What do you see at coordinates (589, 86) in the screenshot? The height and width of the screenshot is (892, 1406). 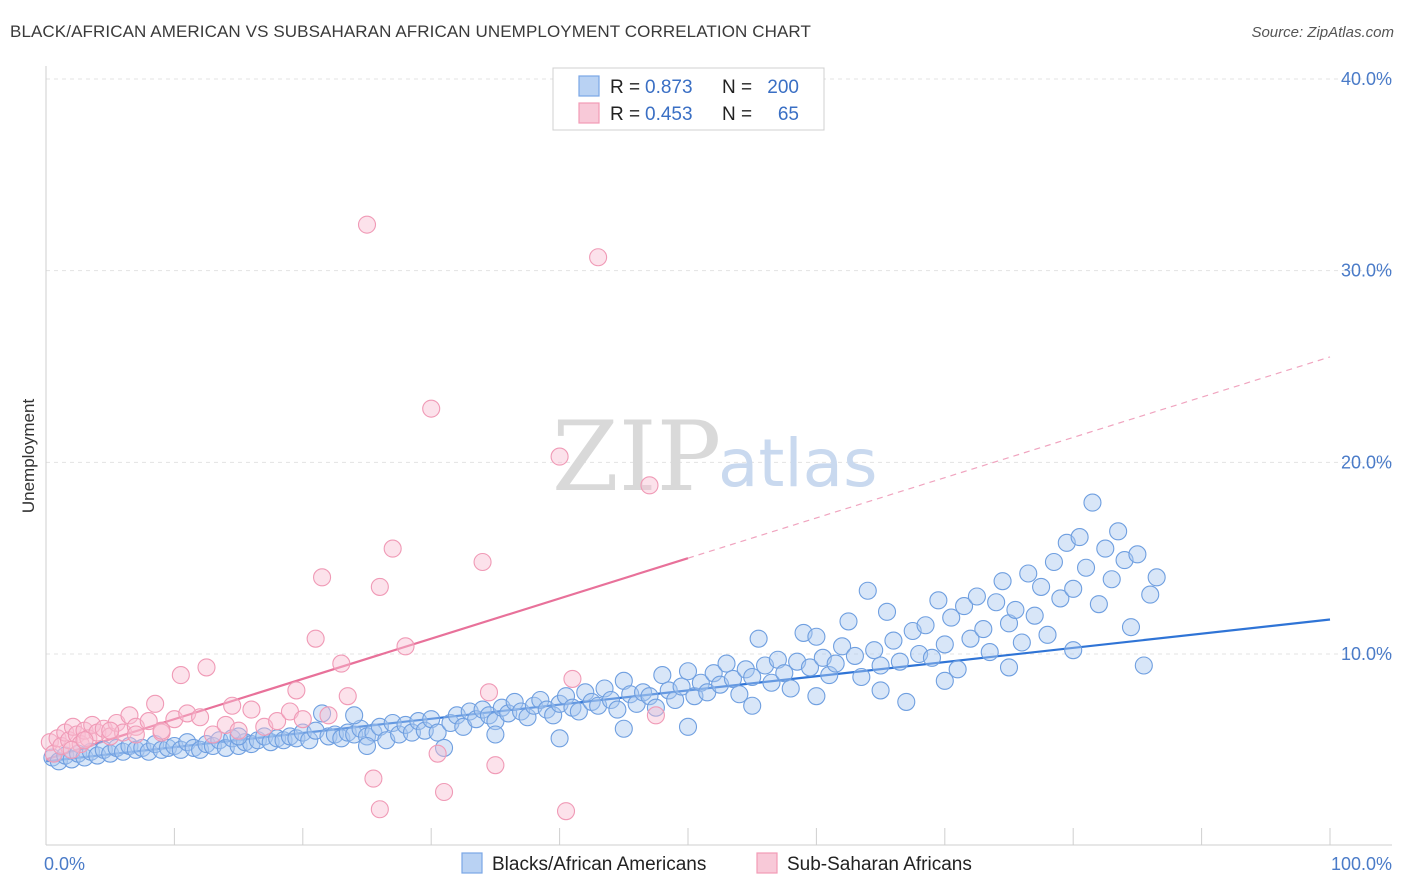 I see `legend-swatch-blue` at bounding box center [589, 86].